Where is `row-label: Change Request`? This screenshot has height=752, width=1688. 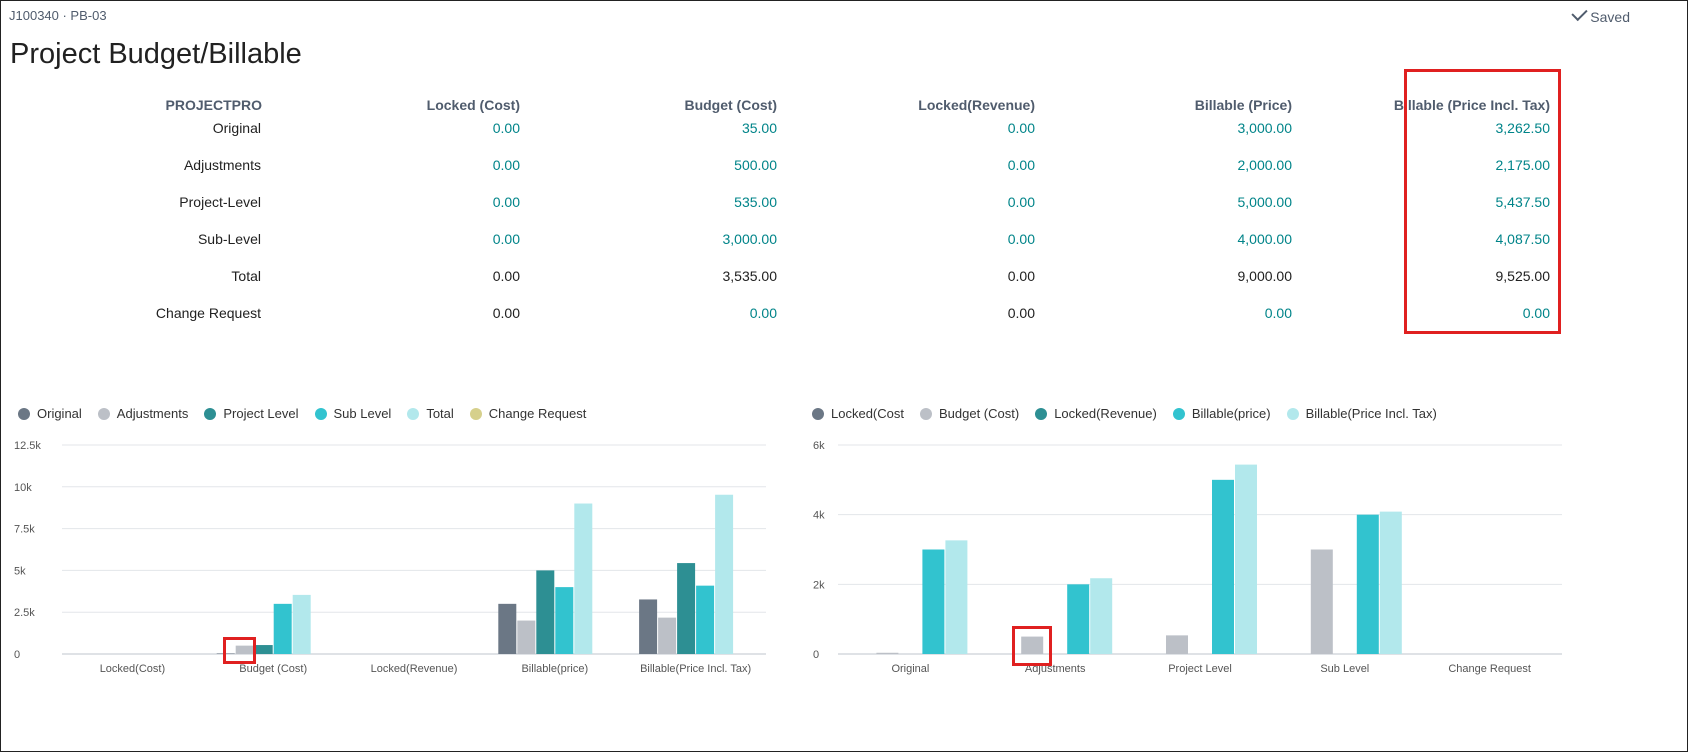
row-label: Change Request is located at coordinates (208, 313).